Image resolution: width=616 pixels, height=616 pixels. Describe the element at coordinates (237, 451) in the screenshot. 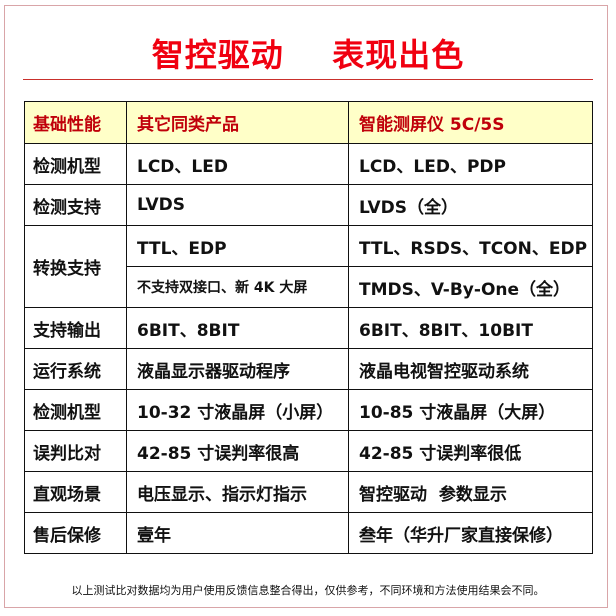

I see `other-cell: 42-85 寸误判率很高` at that location.